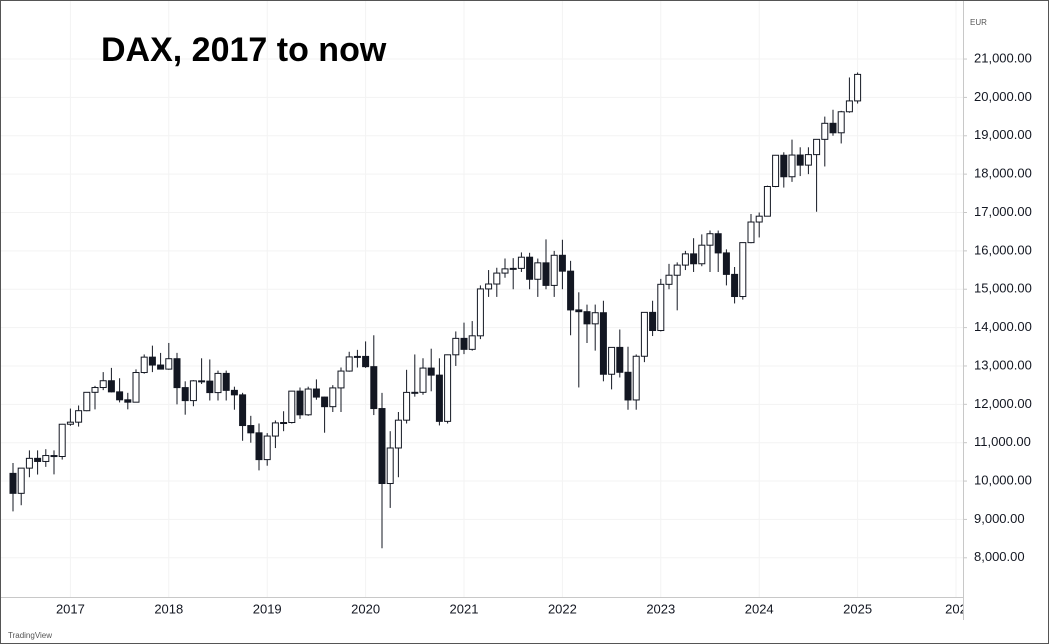 The height and width of the screenshot is (644, 1049). Describe the element at coordinates (857, 608) in the screenshot. I see `x-tick-label: 2025` at that location.